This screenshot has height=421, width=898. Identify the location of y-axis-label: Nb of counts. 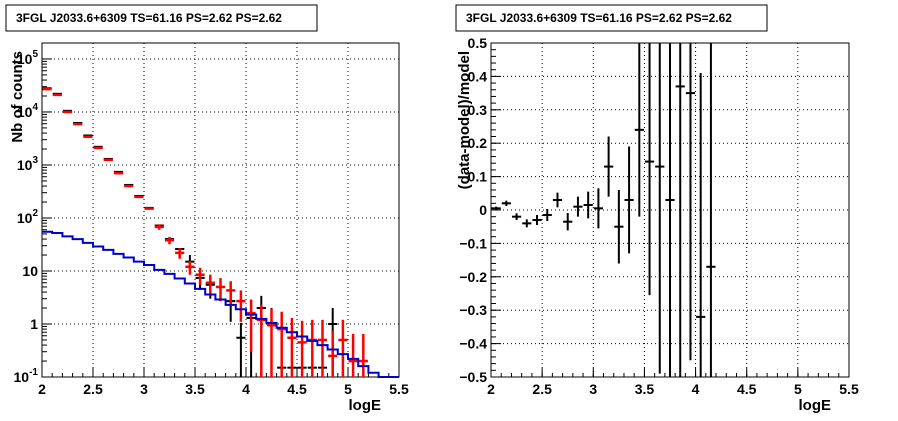
(17, 97).